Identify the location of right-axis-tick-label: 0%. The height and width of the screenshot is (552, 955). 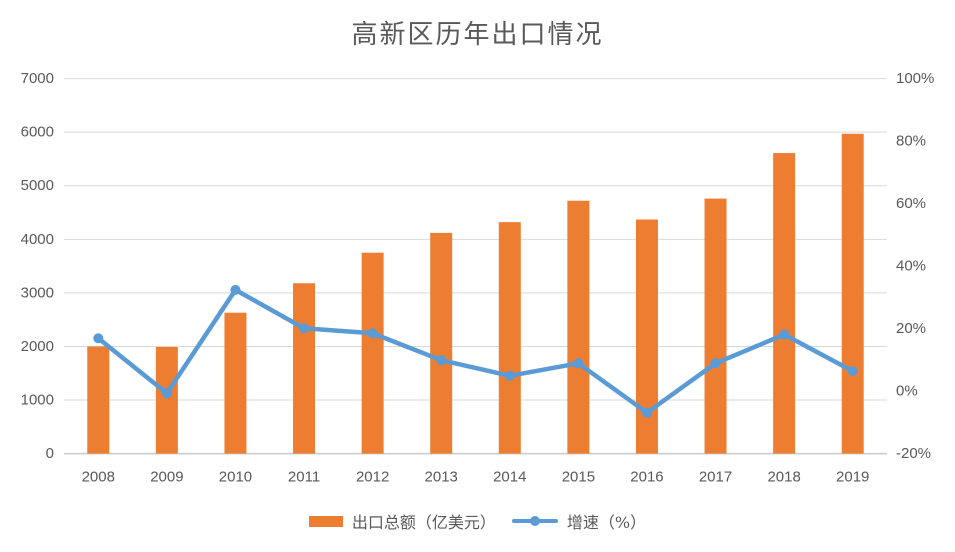
(907, 391).